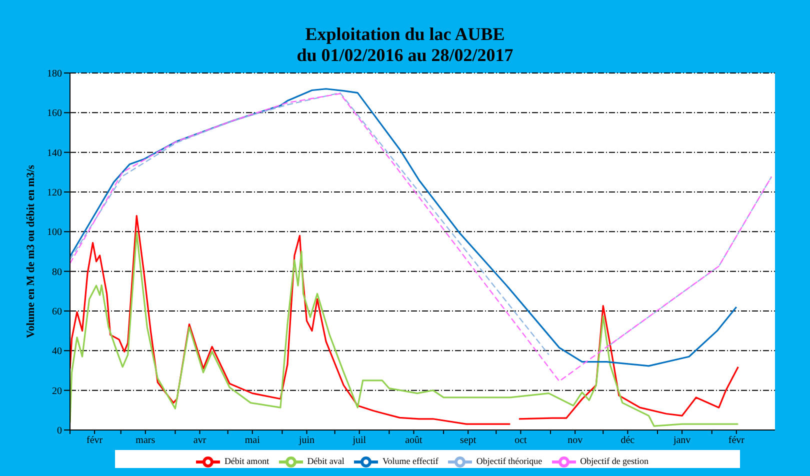 The image size is (810, 476). Describe the element at coordinates (681, 440) in the screenshot. I see `x-tick-label: janv` at that location.